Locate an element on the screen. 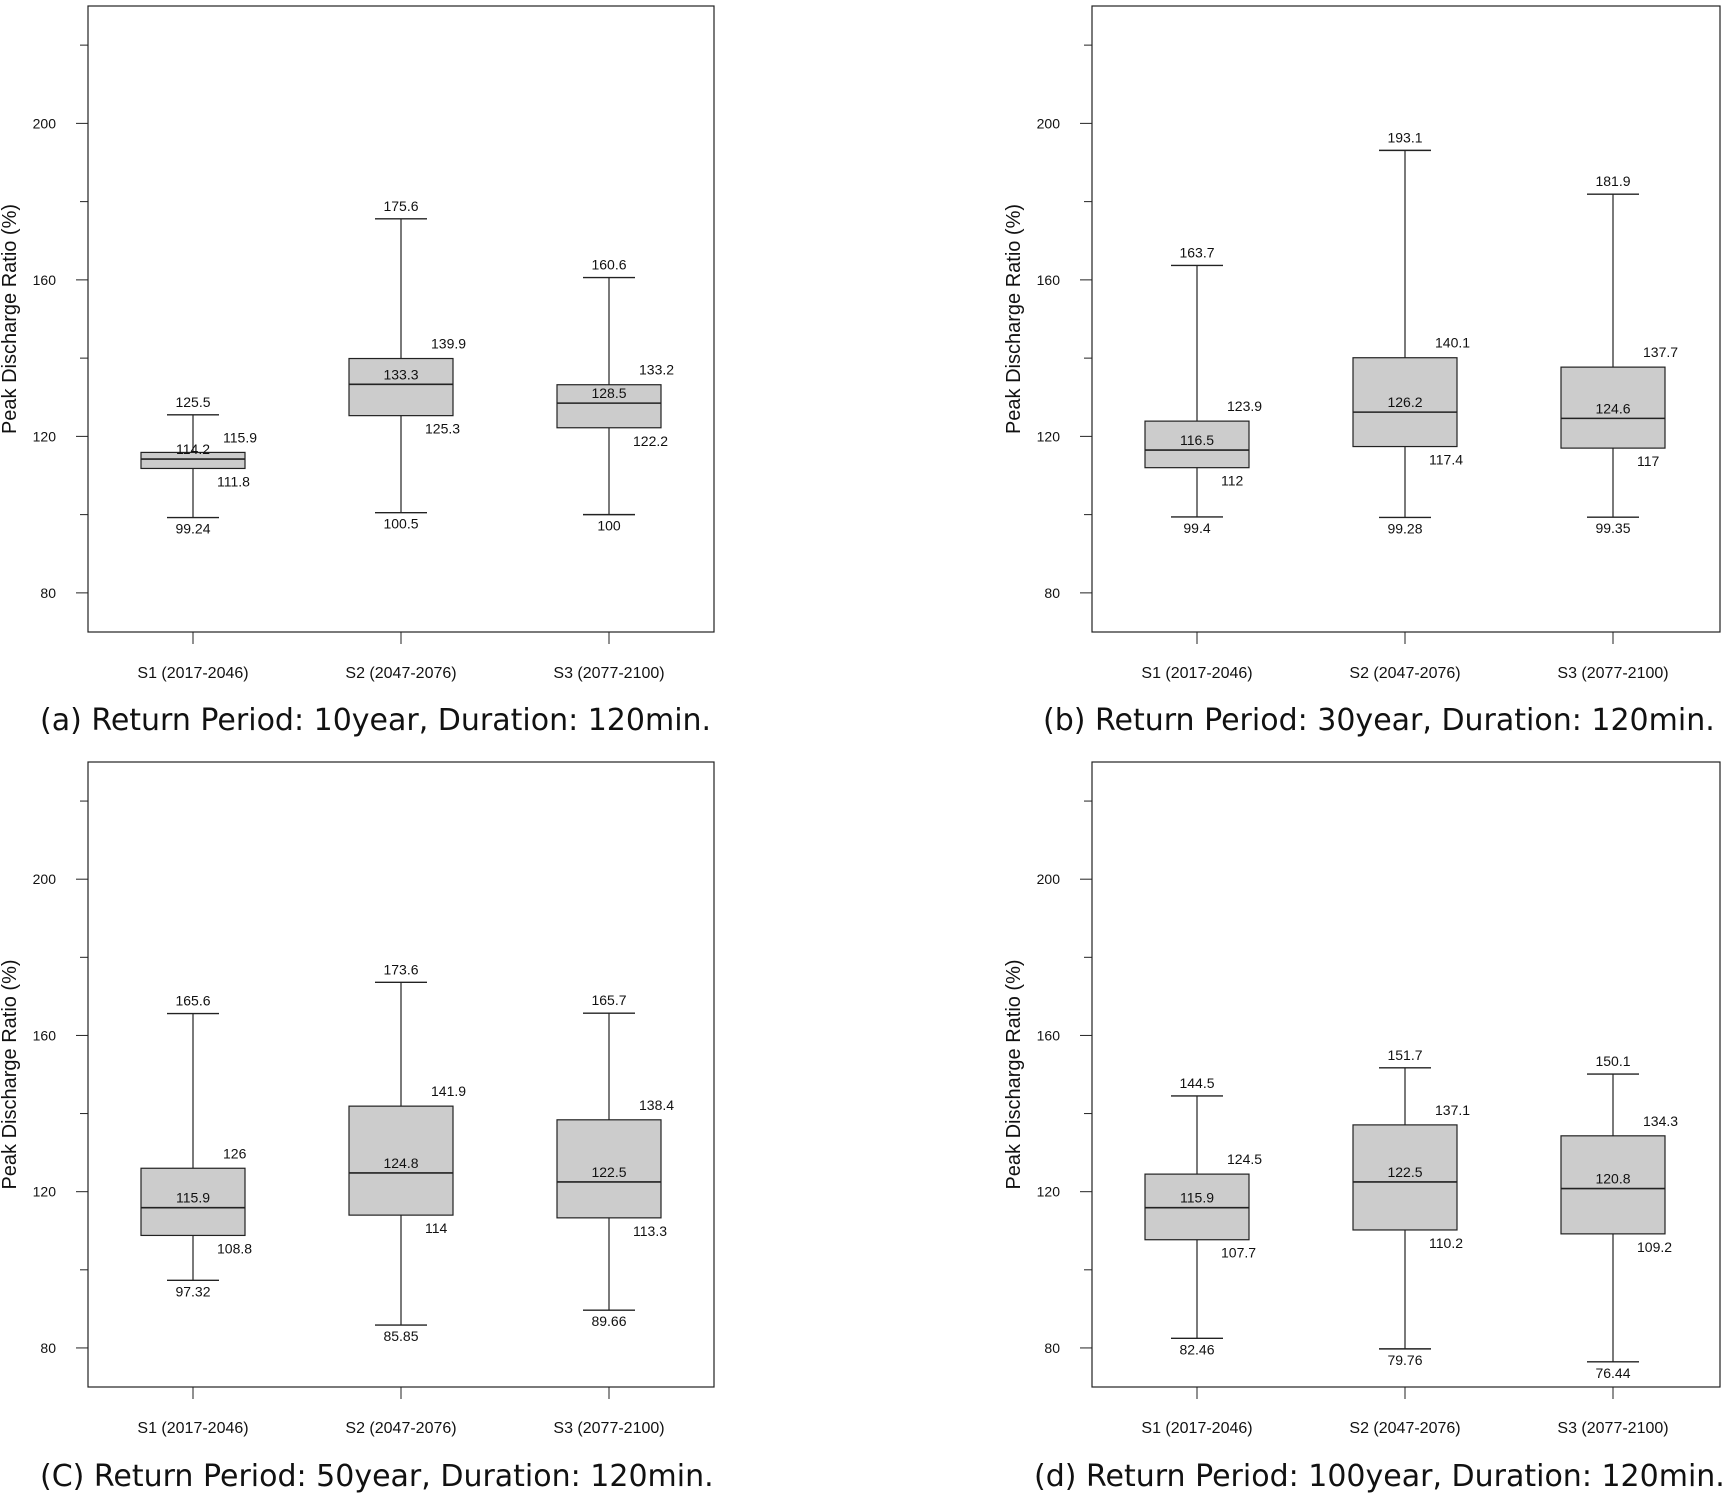 This screenshot has width=1724, height=1494. max-label: 163.7 is located at coordinates (1196, 252).